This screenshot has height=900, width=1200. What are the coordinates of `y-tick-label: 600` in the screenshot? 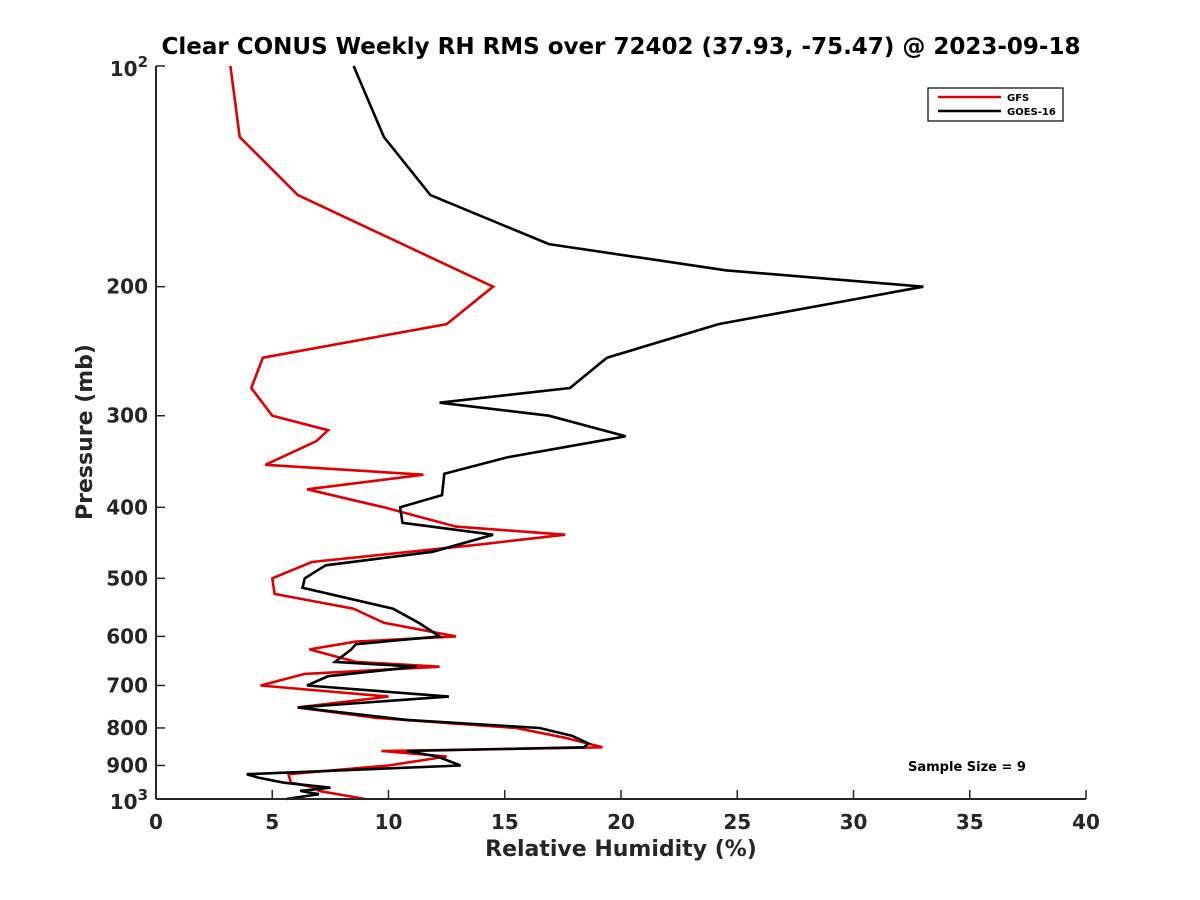 It's located at (127, 636).